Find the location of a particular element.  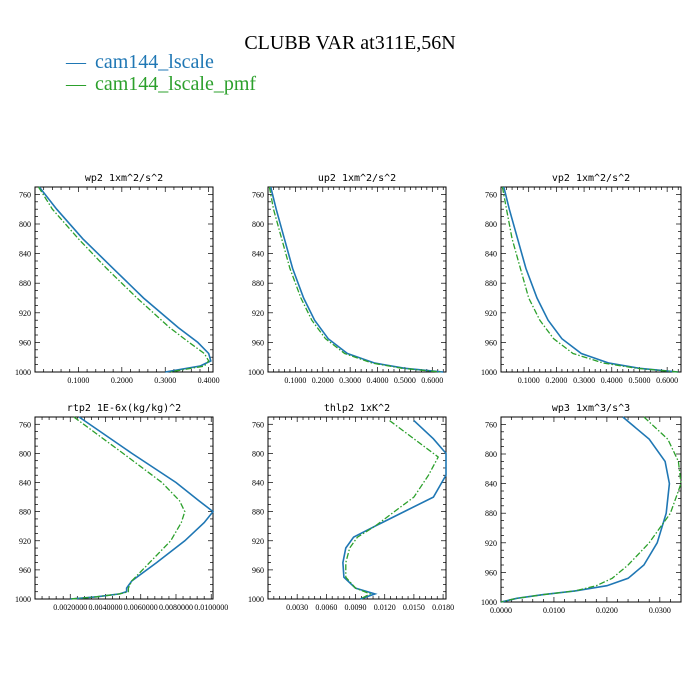

x-tick-label: 0.0150 is located at coordinates (414, 607).